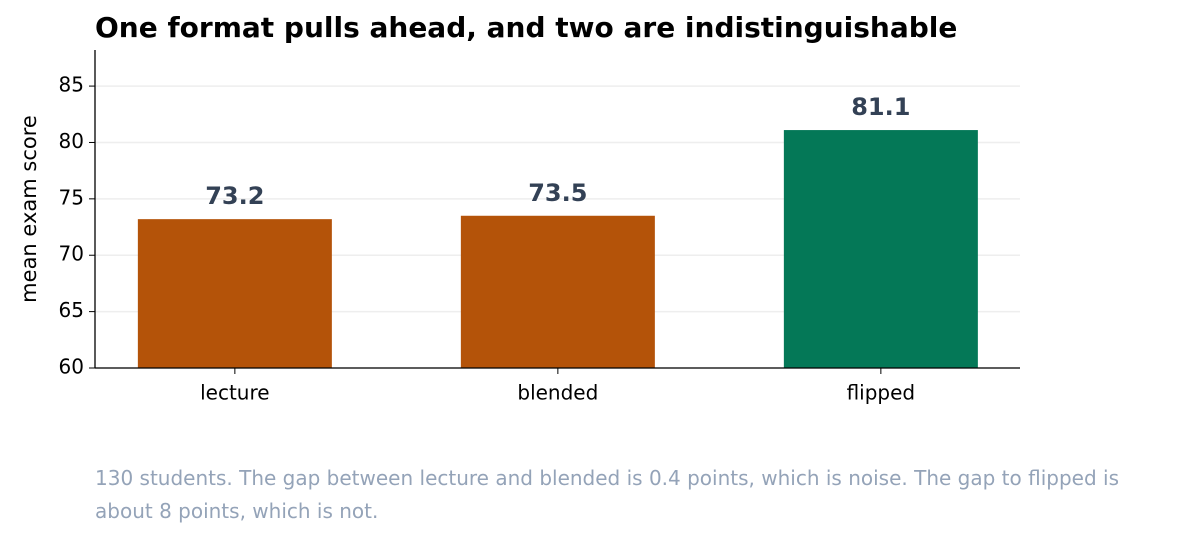 The image size is (1177, 545). Describe the element at coordinates (557, 193) in the screenshot. I see `value-label: 73.5` at that location.